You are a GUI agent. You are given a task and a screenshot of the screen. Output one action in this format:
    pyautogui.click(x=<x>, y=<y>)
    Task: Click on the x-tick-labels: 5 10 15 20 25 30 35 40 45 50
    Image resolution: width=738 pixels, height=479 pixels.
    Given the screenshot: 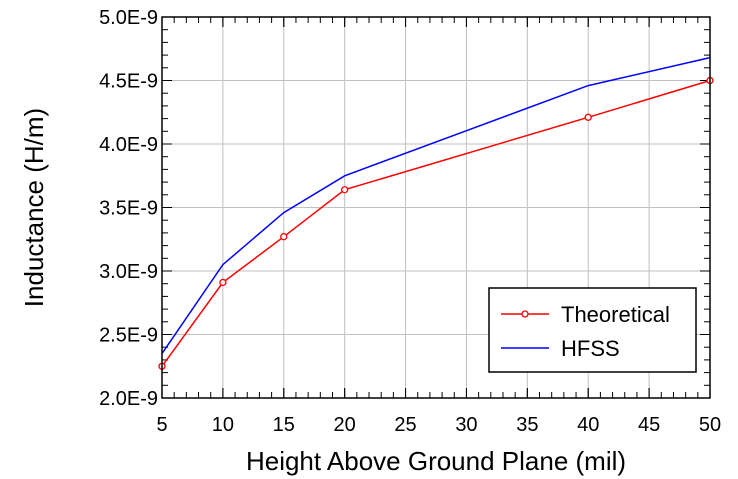 What is the action you would take?
    pyautogui.click(x=438, y=425)
    